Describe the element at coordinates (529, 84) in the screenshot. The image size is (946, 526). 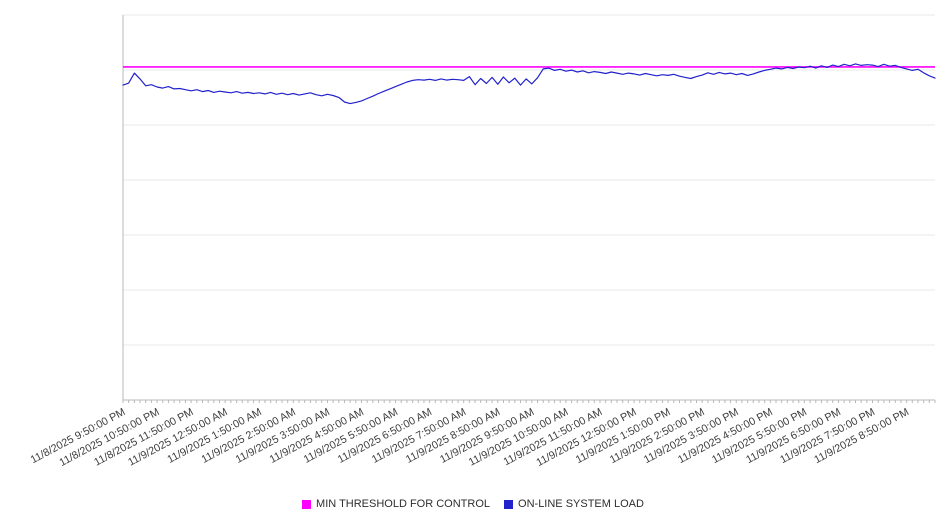
I see `series-line-online-system-load` at that location.